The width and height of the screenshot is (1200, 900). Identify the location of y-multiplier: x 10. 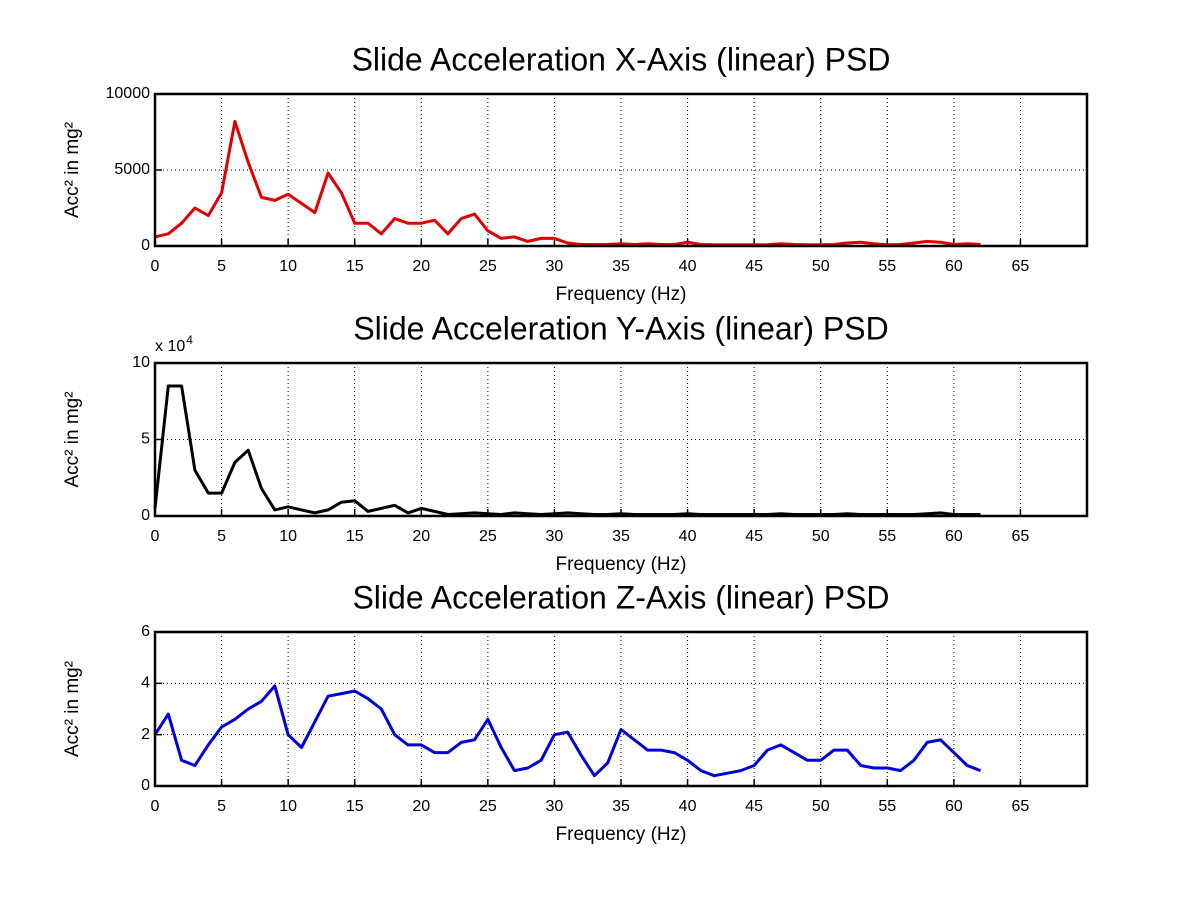
(170, 346).